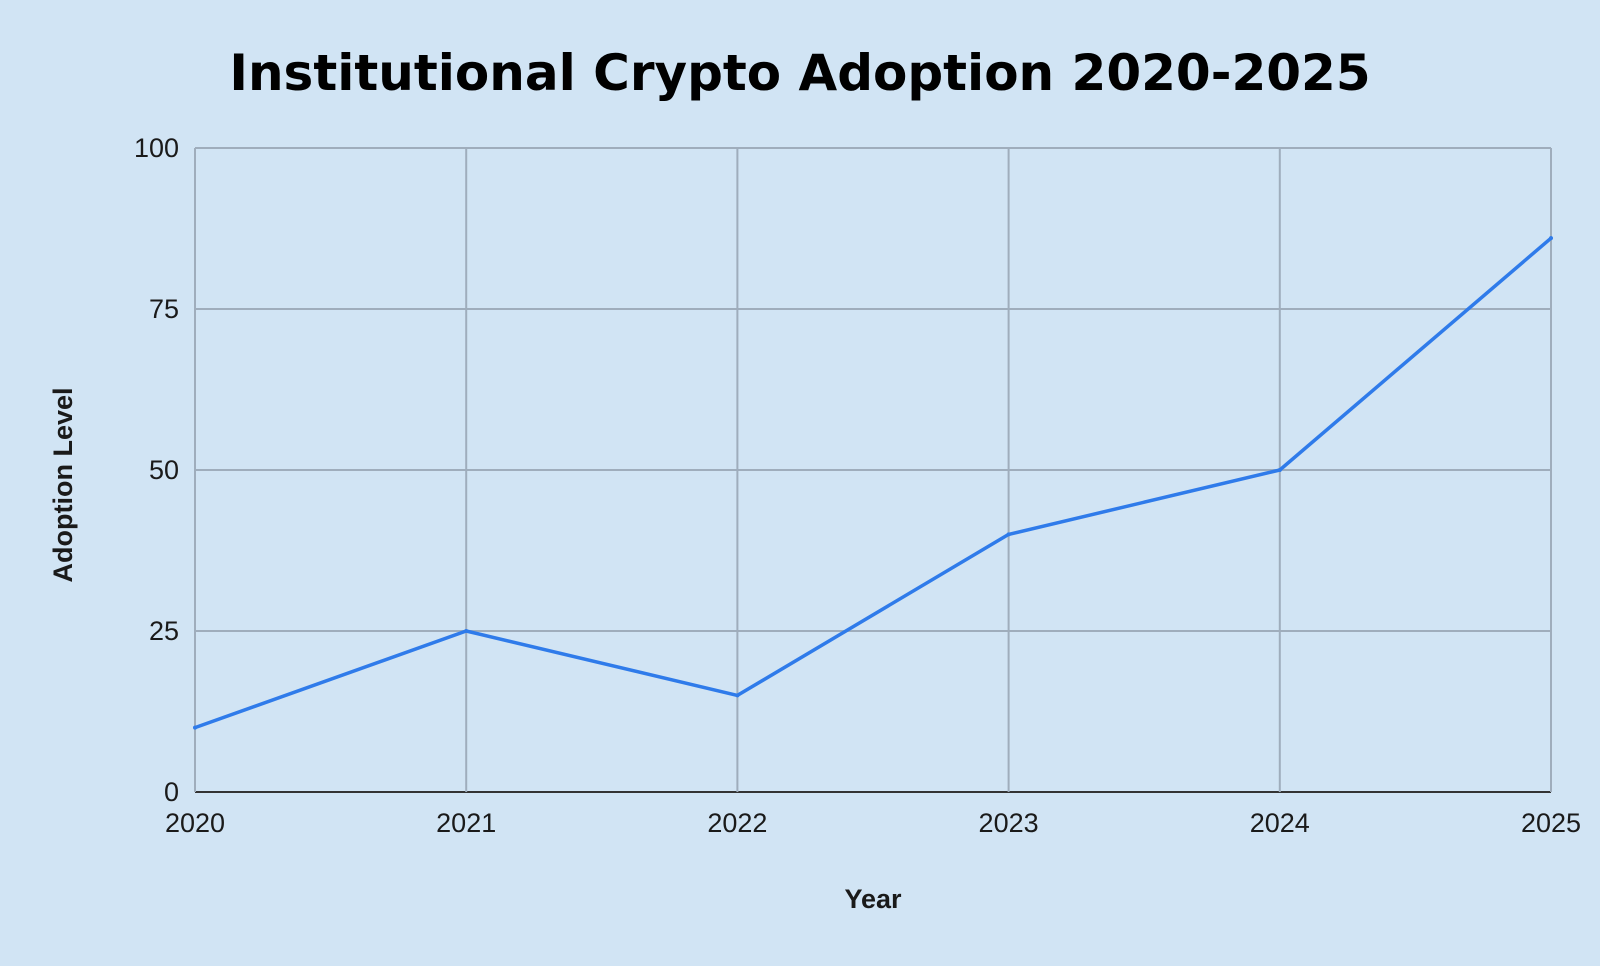 The image size is (1600, 966). I want to click on x-tick-label: 2025, so click(1551, 823).